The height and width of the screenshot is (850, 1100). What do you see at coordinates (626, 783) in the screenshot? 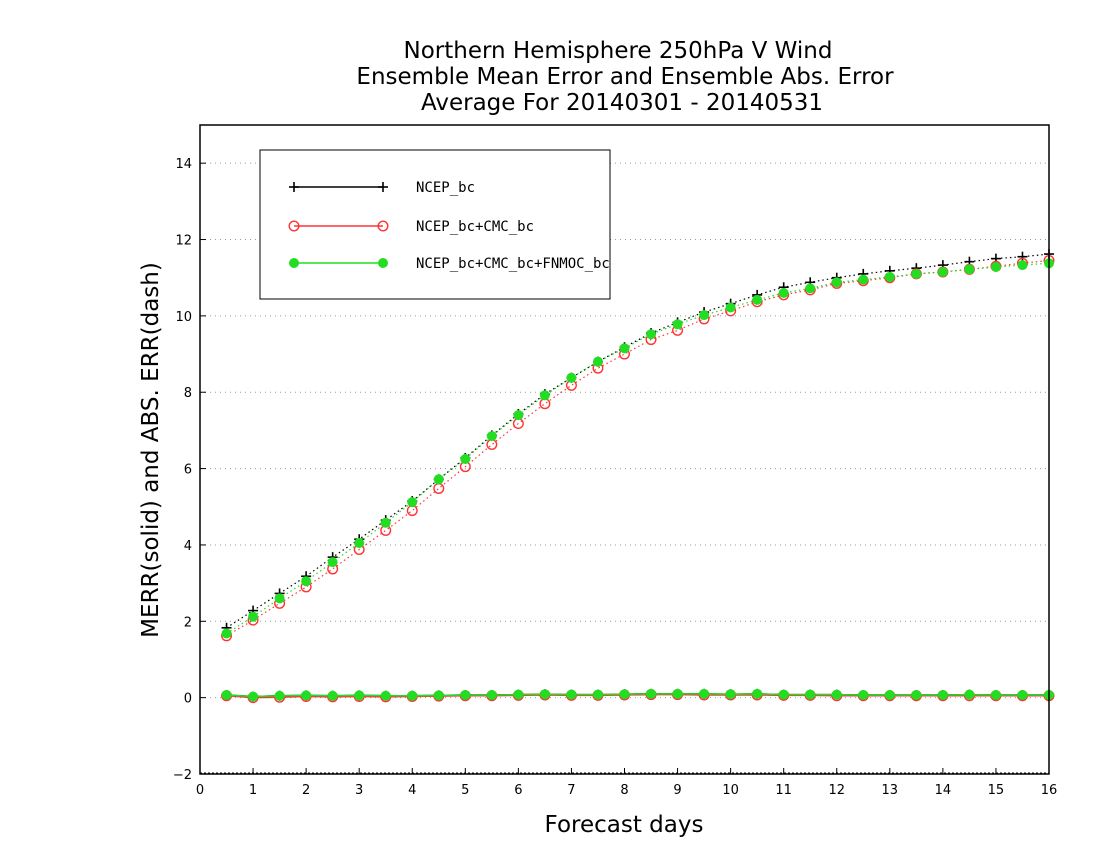
I see `x-axis-ticks: 0 1 2 3 4 5 6 7 8 9 10 11 12 13 14 15 16` at bounding box center [626, 783].